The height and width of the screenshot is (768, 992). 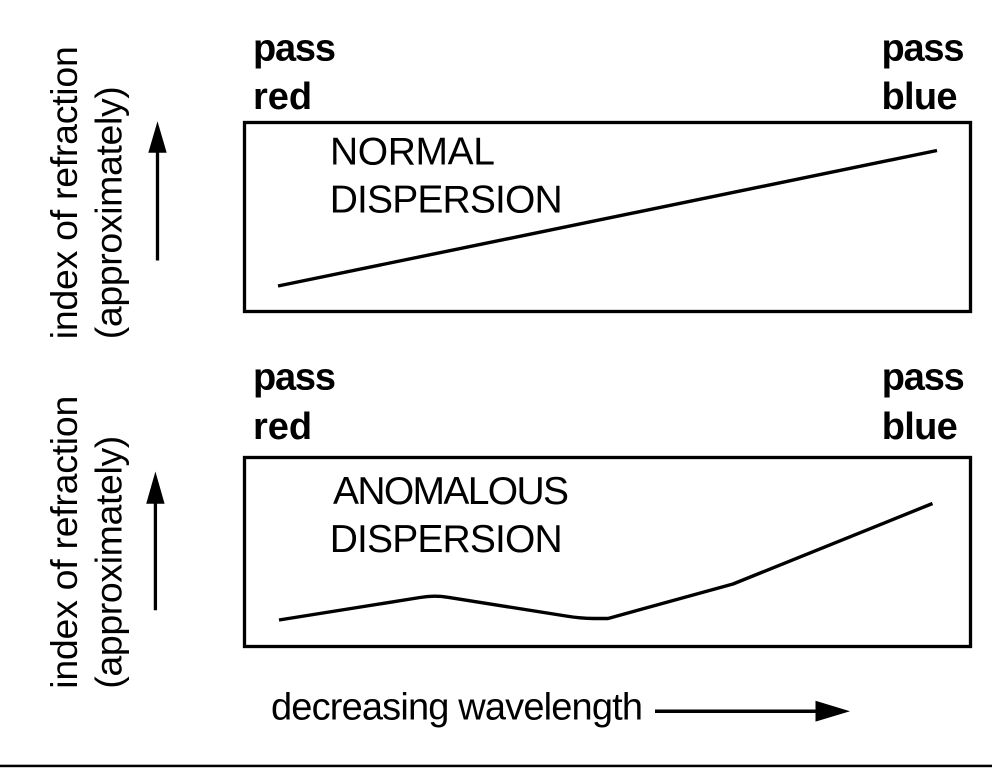 What do you see at coordinates (451, 491) in the screenshot?
I see `svg-text: ANOMALOUS` at bounding box center [451, 491].